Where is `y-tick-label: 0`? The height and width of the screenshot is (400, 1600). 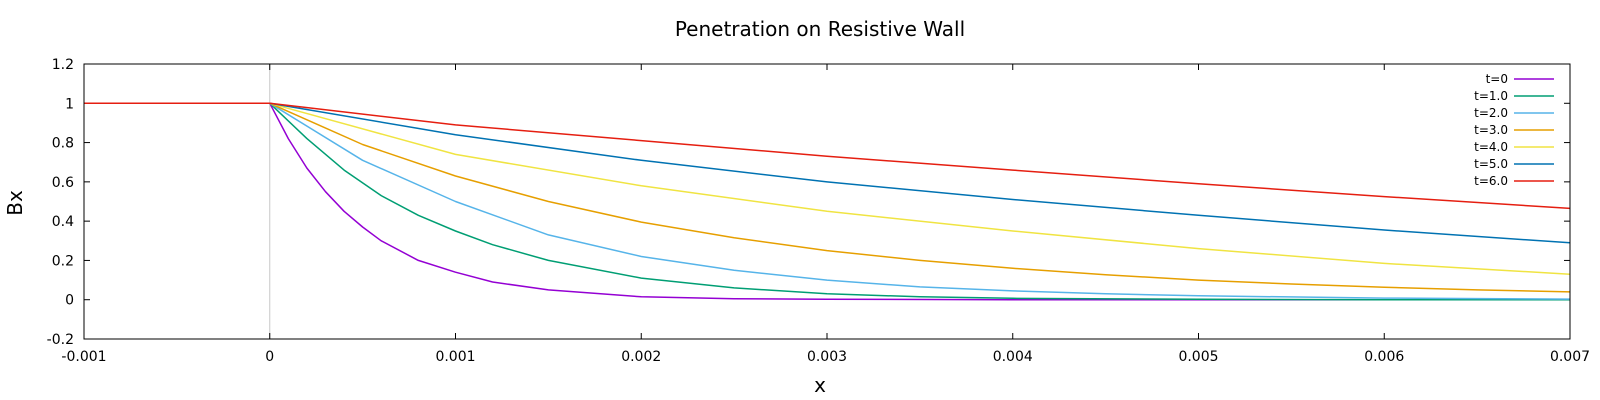 y-tick-label: 0 is located at coordinates (69, 301).